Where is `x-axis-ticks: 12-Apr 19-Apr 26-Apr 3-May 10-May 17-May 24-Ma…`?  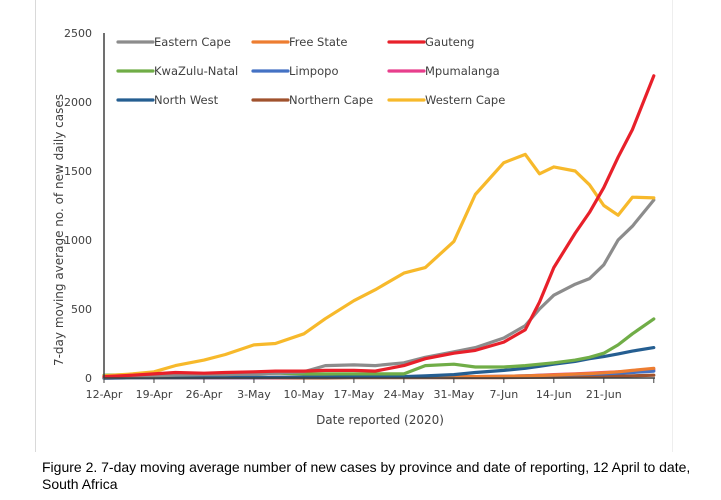 x-axis-ticks: 12-Apr 19-Apr 26-Apr 3-May 10-May 17-May 24-Ma… is located at coordinates (370, 389).